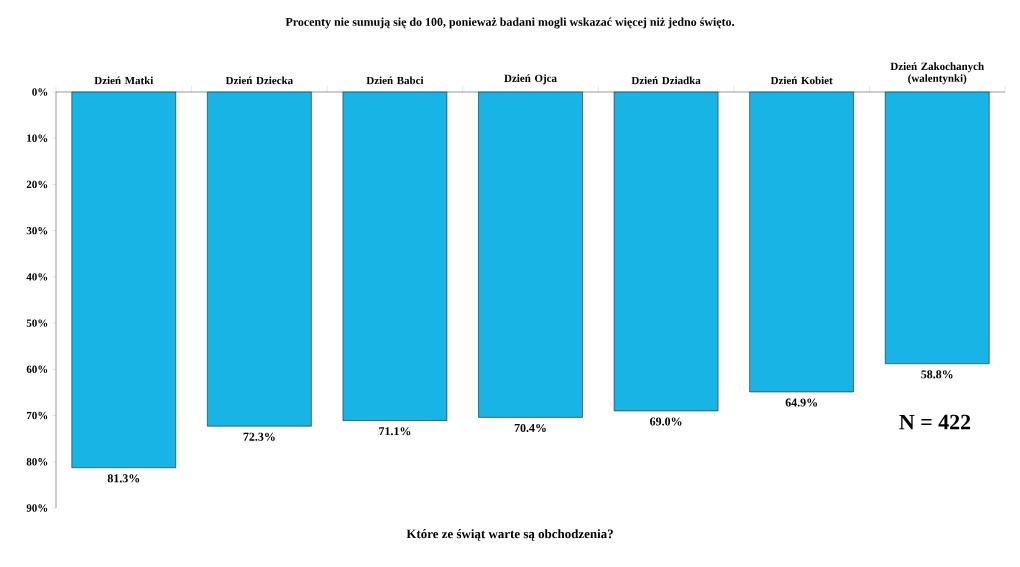 This screenshot has width=1020, height=567. Describe the element at coordinates (124, 80) in the screenshot. I see `x-tick-label: Dzień Matki` at that location.